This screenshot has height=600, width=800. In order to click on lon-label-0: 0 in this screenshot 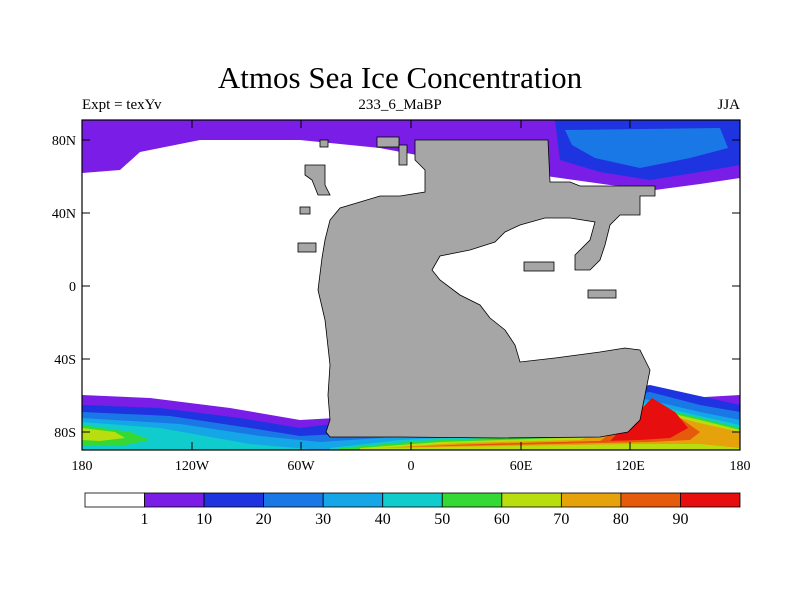, I will do `click(411, 466)`.